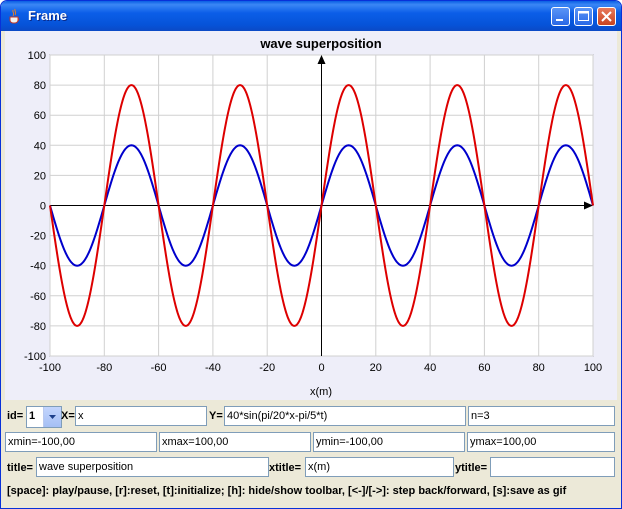 Image resolution: width=622 pixels, height=509 pixels. Describe the element at coordinates (40, 146) in the screenshot. I see `y-tick-label: 40` at that location.